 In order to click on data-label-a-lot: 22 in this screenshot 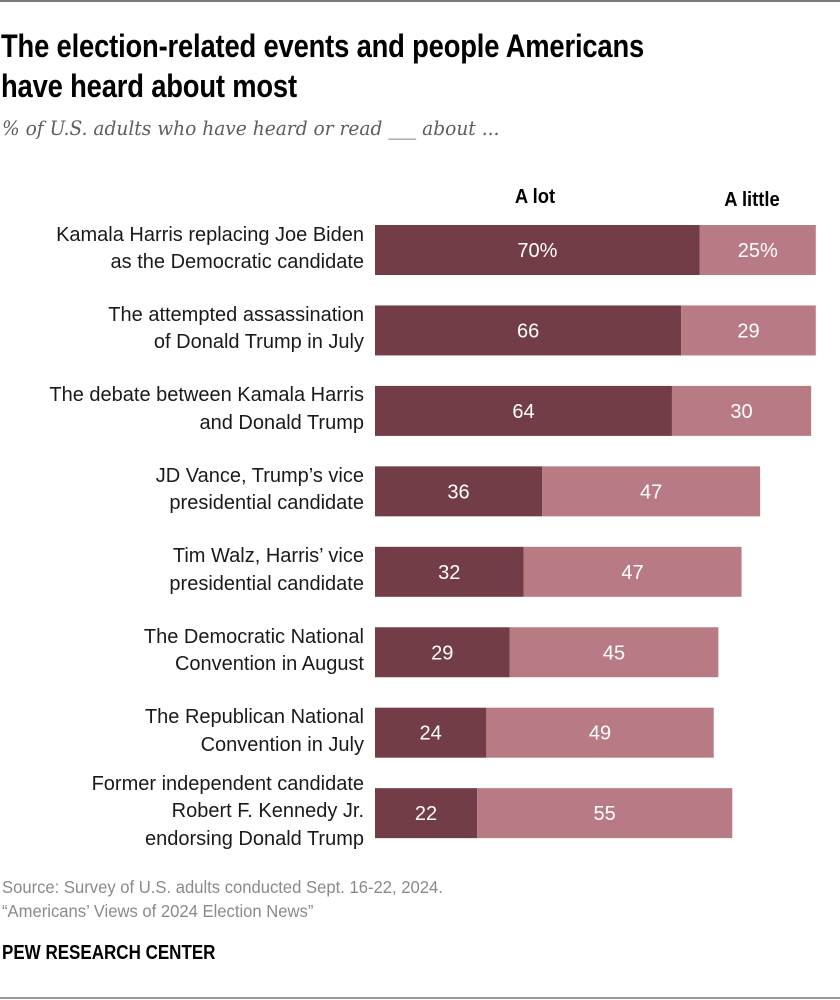, I will do `click(426, 814)`.